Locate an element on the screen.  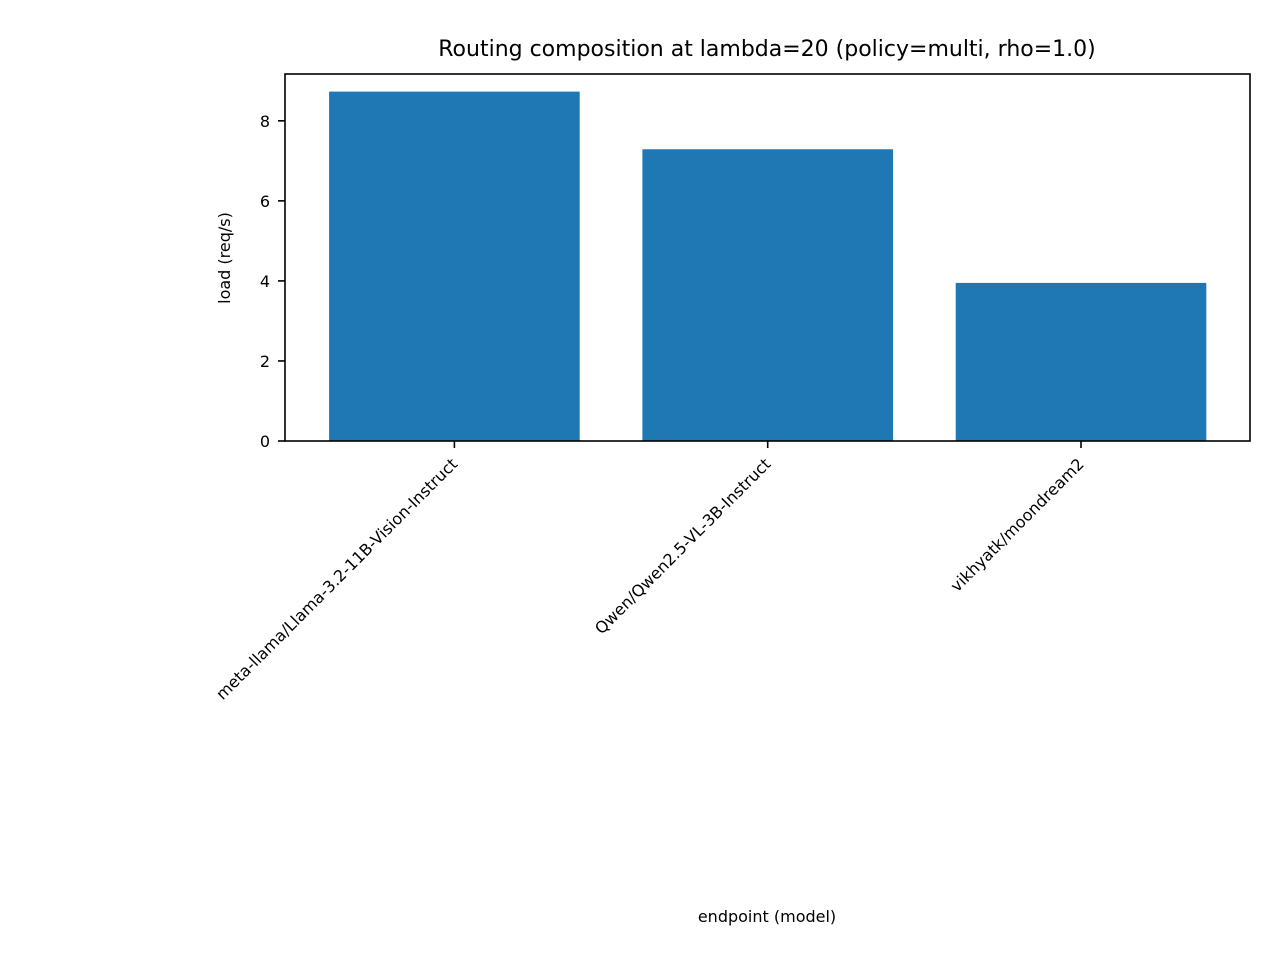
y-tick-label: 6 is located at coordinates (265, 201).